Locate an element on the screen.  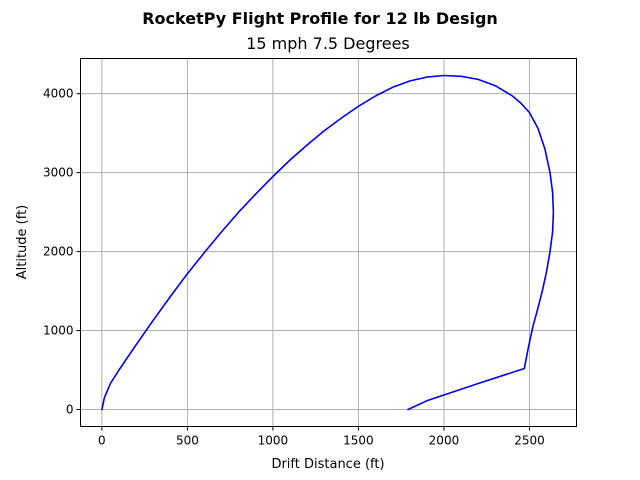
x-axis-label: Drift Distance (ft) is located at coordinates (327, 464).